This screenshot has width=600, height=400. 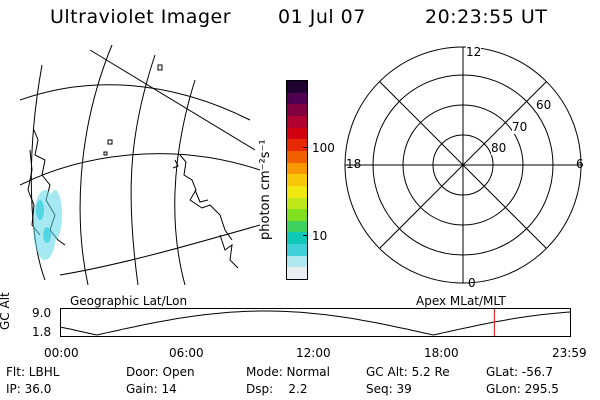 I want to click on x-tick-0600: 06:00, so click(x=186, y=353).